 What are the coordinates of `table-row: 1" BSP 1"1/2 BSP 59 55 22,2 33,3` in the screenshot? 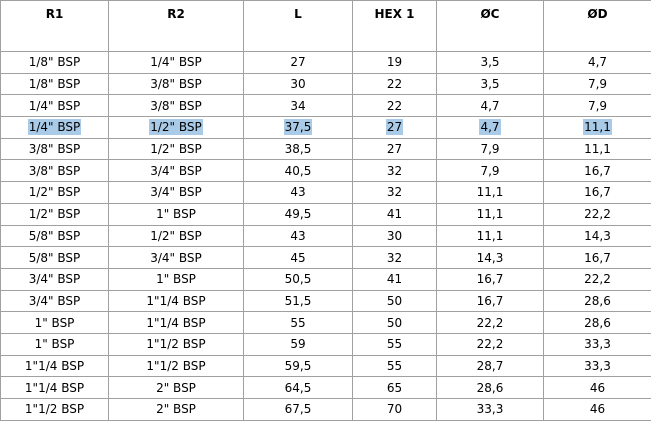 It's located at (325, 344).